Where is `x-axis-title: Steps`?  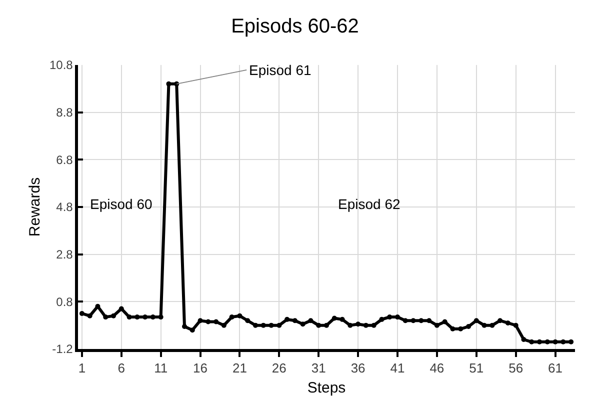
x-axis-title: Steps is located at coordinates (326, 387).